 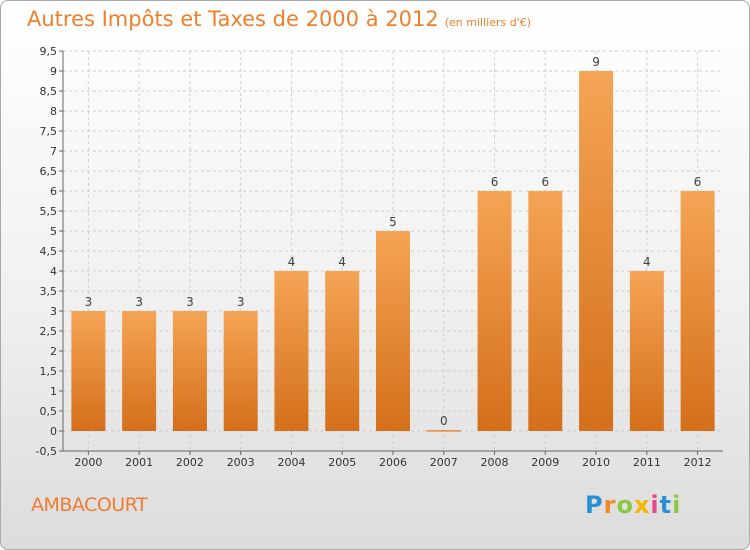 I want to click on data-label-2012: 6, so click(x=698, y=182).